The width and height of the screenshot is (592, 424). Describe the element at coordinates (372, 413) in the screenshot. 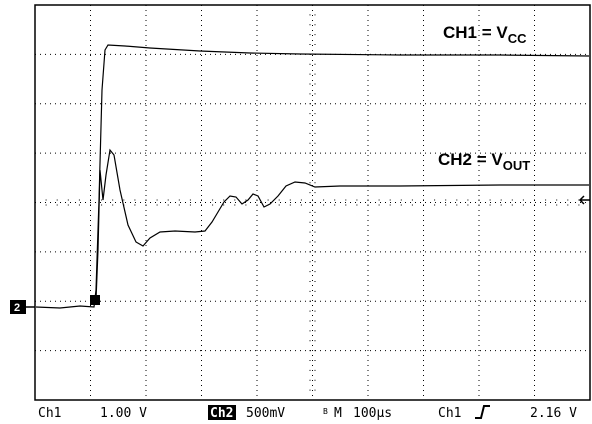

I see `status-time: 100µs` at that location.